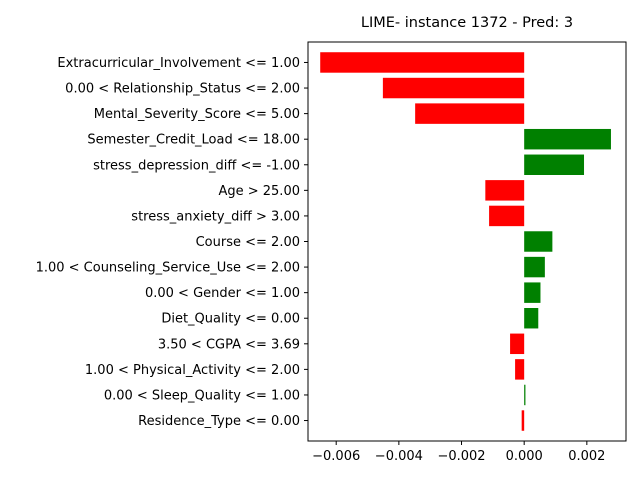 This screenshot has height=484, width=640. I want to click on x-tick-label: 0.000, so click(524, 456).